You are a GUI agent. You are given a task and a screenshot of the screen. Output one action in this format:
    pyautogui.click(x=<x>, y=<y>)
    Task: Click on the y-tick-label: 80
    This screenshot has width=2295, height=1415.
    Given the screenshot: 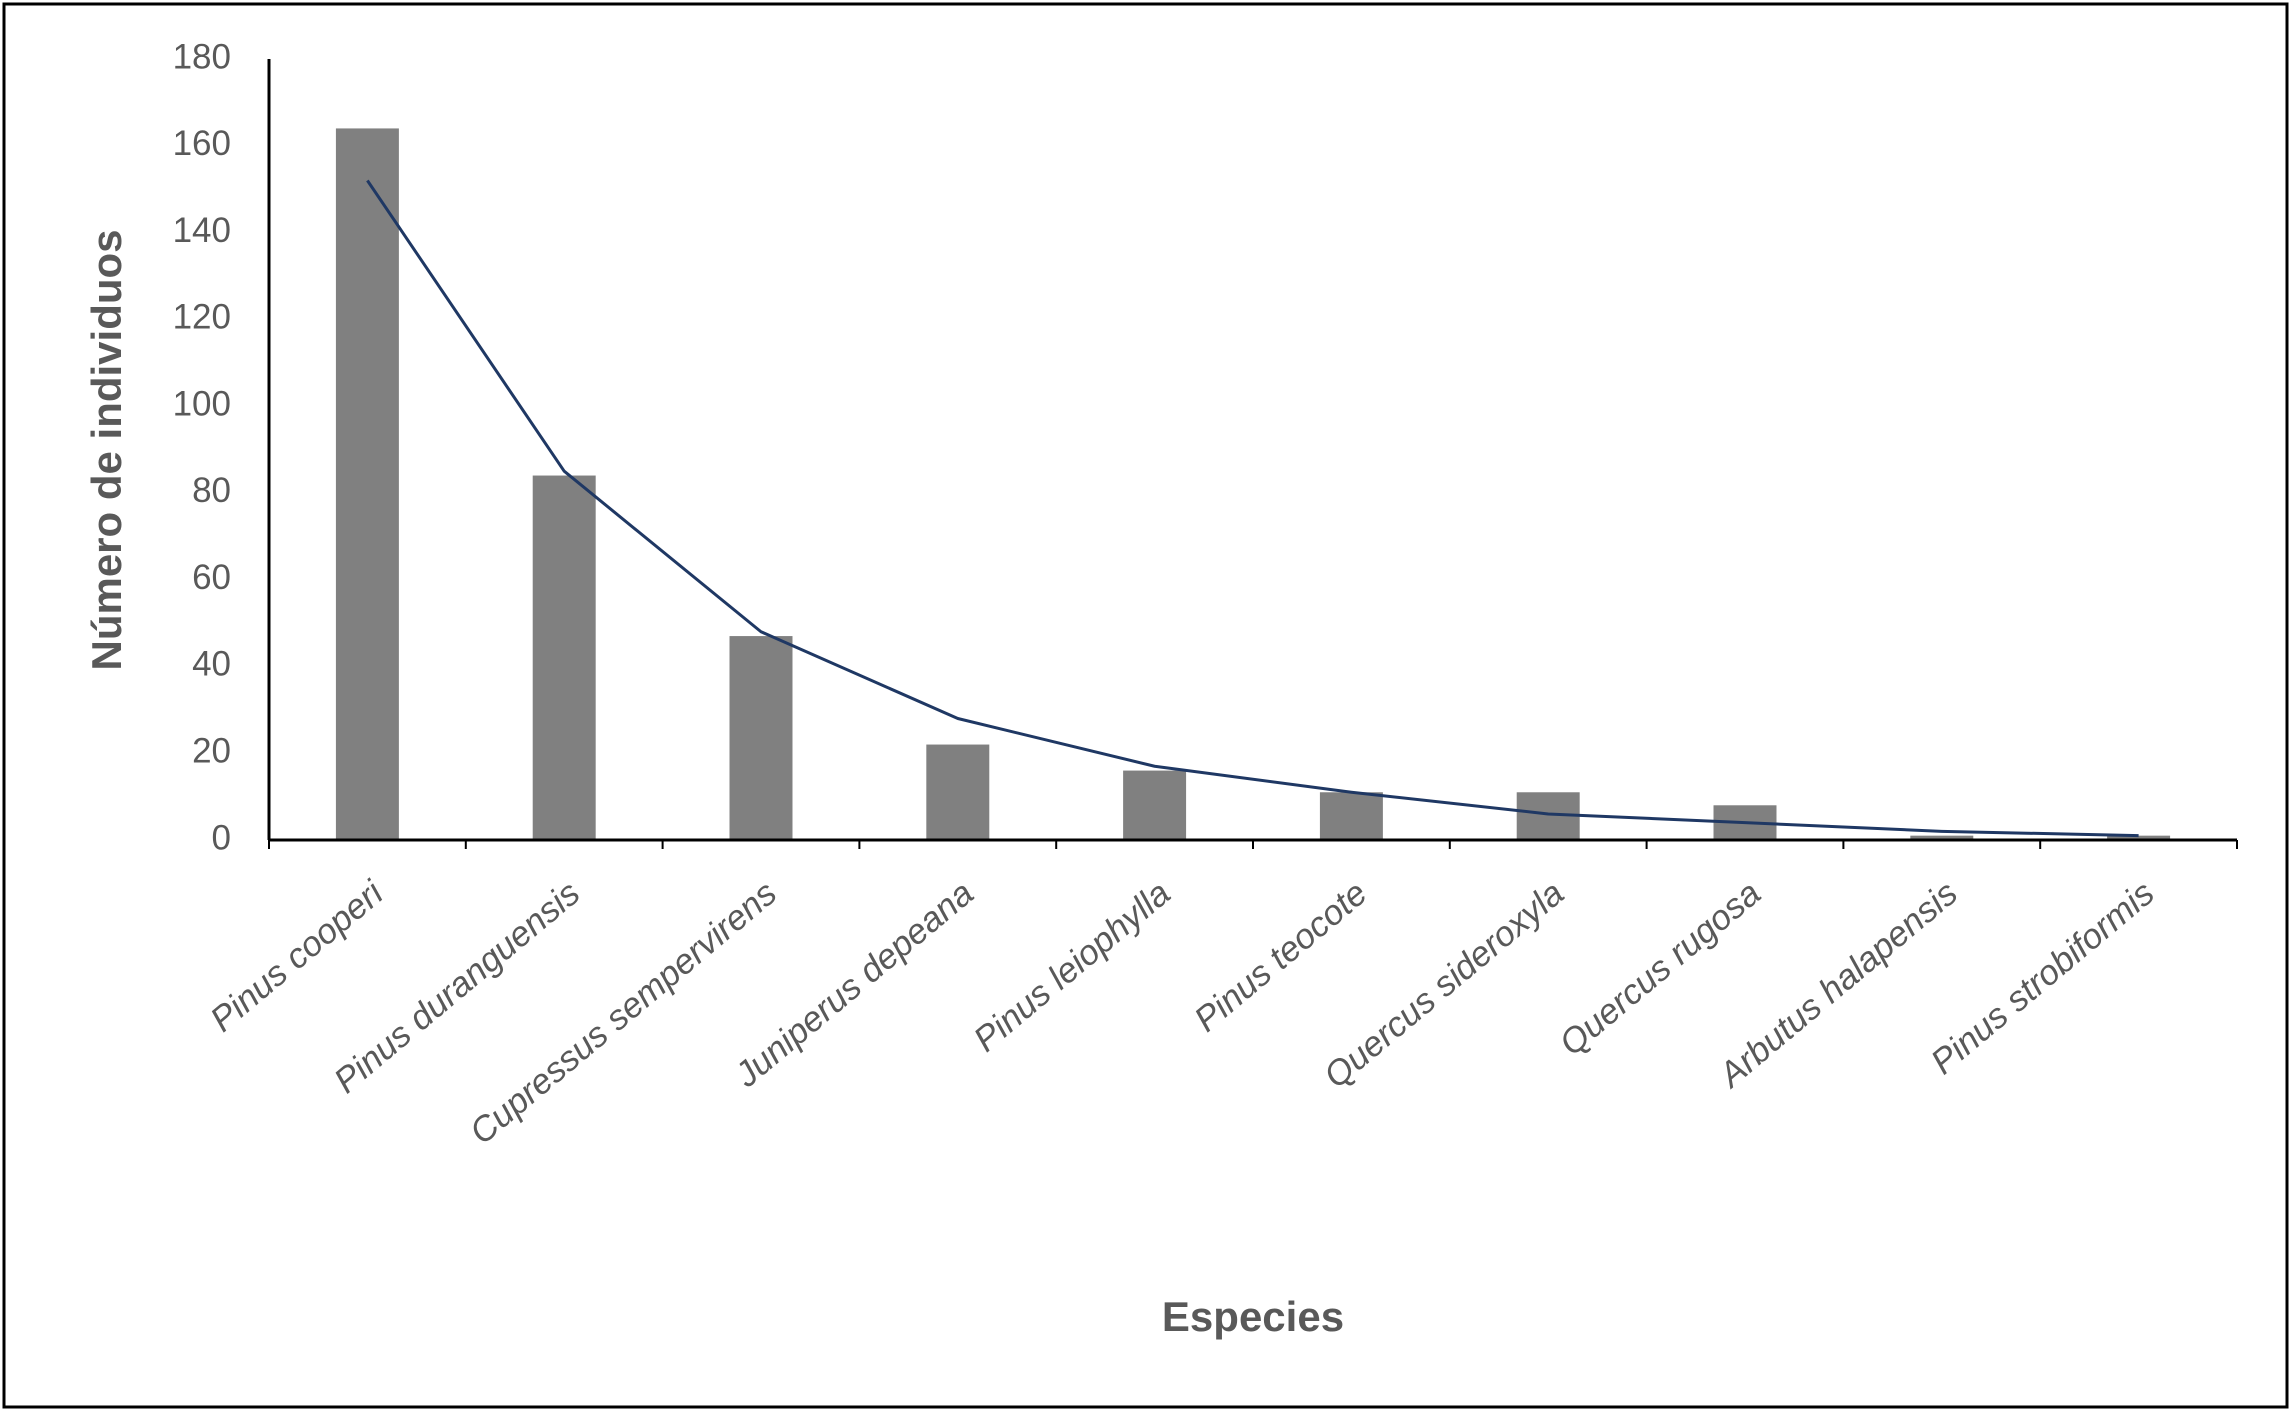 What is the action you would take?
    pyautogui.click(x=211, y=490)
    